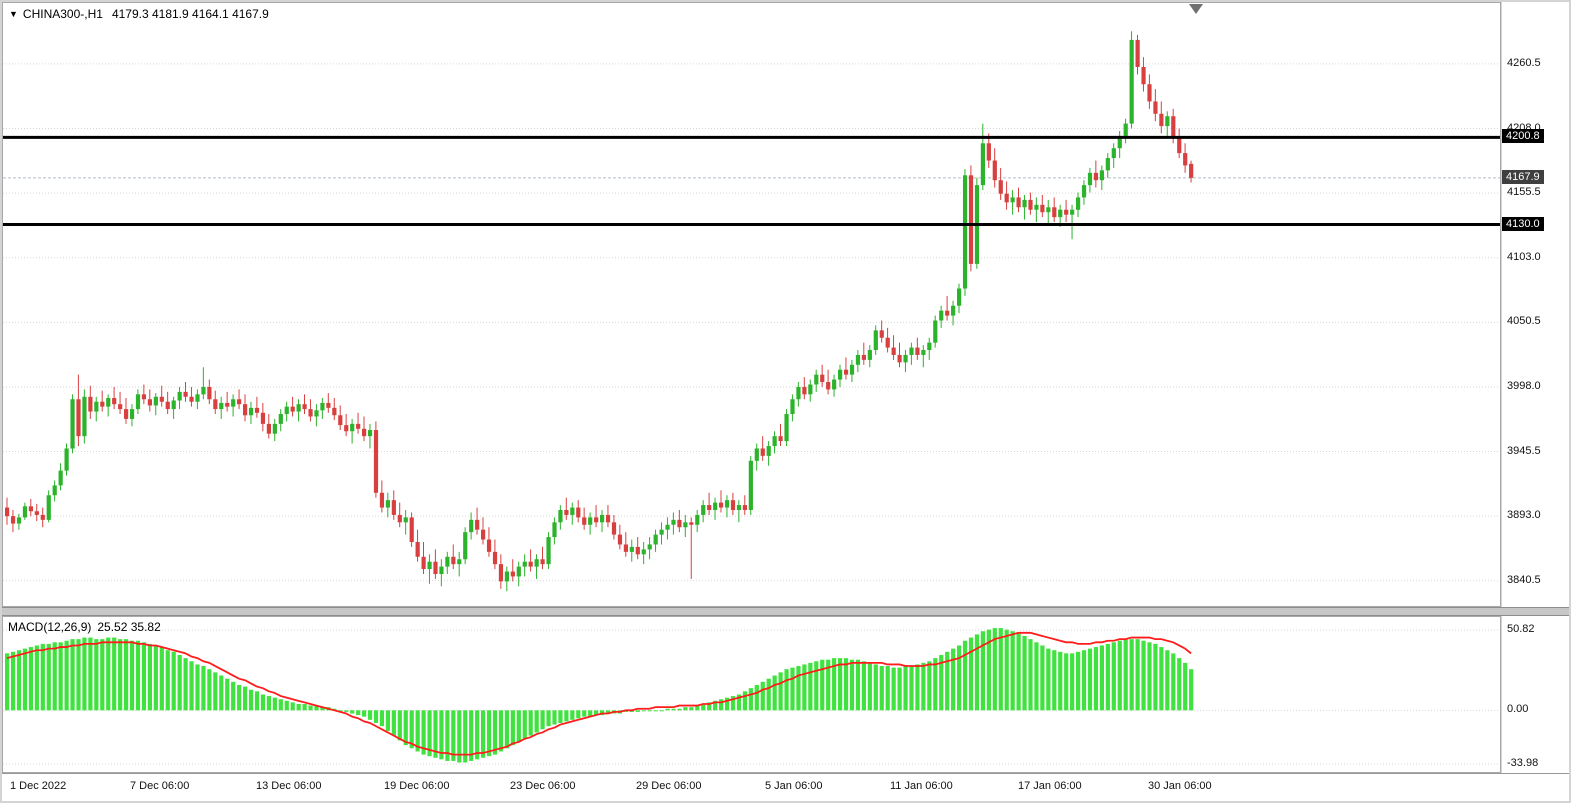  Describe the element at coordinates (1196, 9) in the screenshot. I see `chart-shift-marker-icon` at that location.